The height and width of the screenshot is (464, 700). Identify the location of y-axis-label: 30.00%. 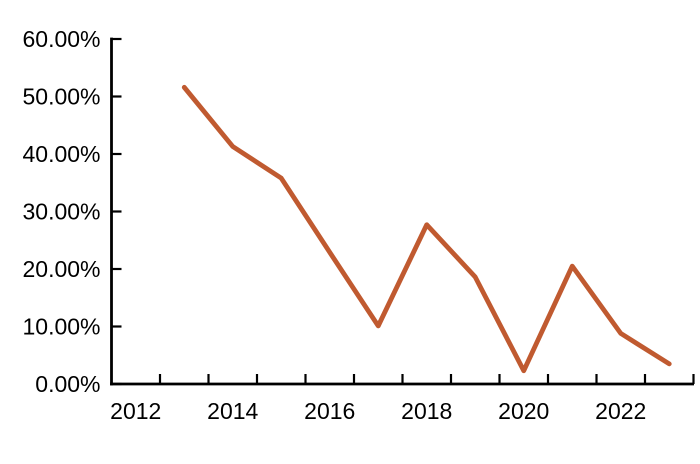
(61, 212).